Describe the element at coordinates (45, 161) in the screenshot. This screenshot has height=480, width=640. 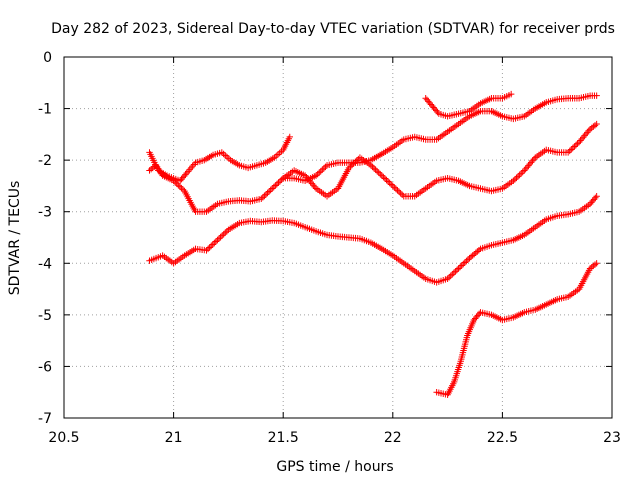
I see `y-tick-label: -2` at that location.